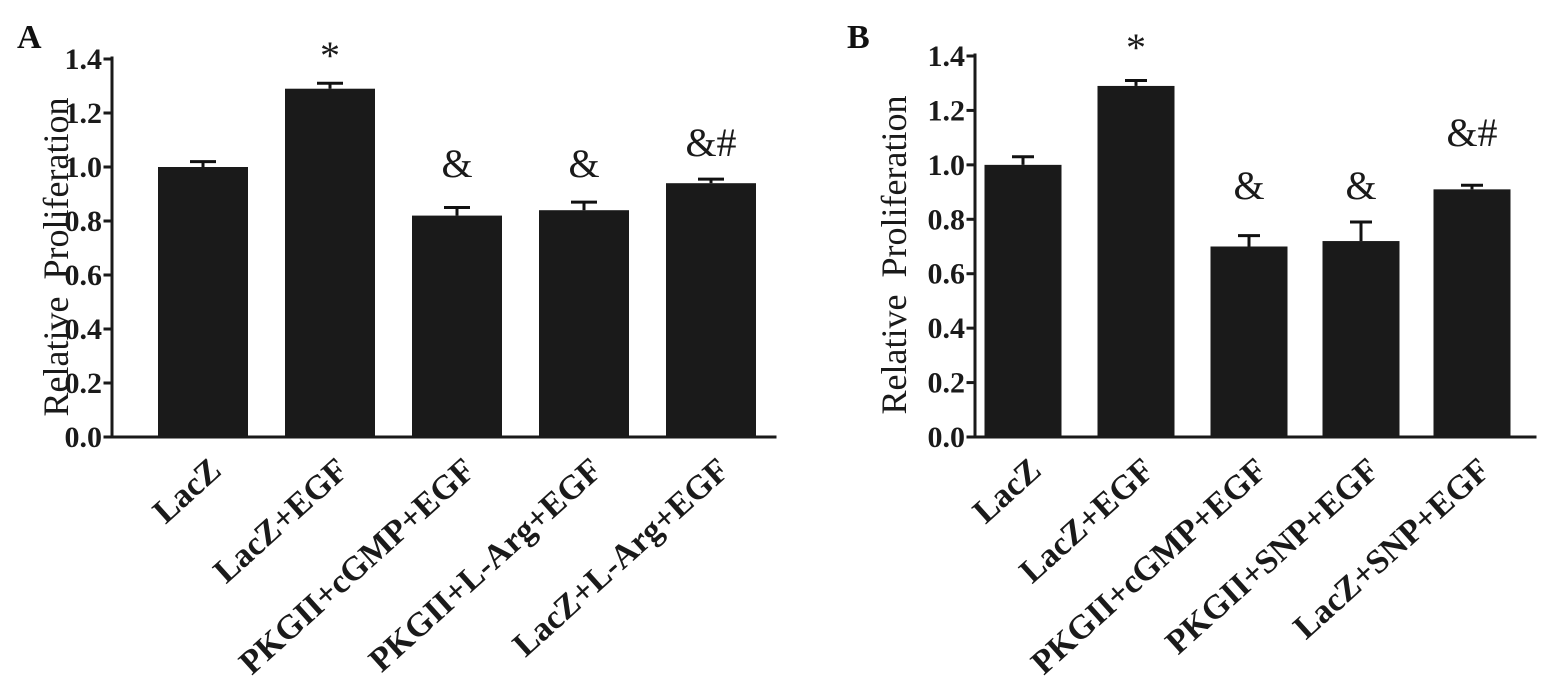 The image size is (1552, 687). I want to click on panel-a-y-tick-label: 0.6, so click(84, 275).